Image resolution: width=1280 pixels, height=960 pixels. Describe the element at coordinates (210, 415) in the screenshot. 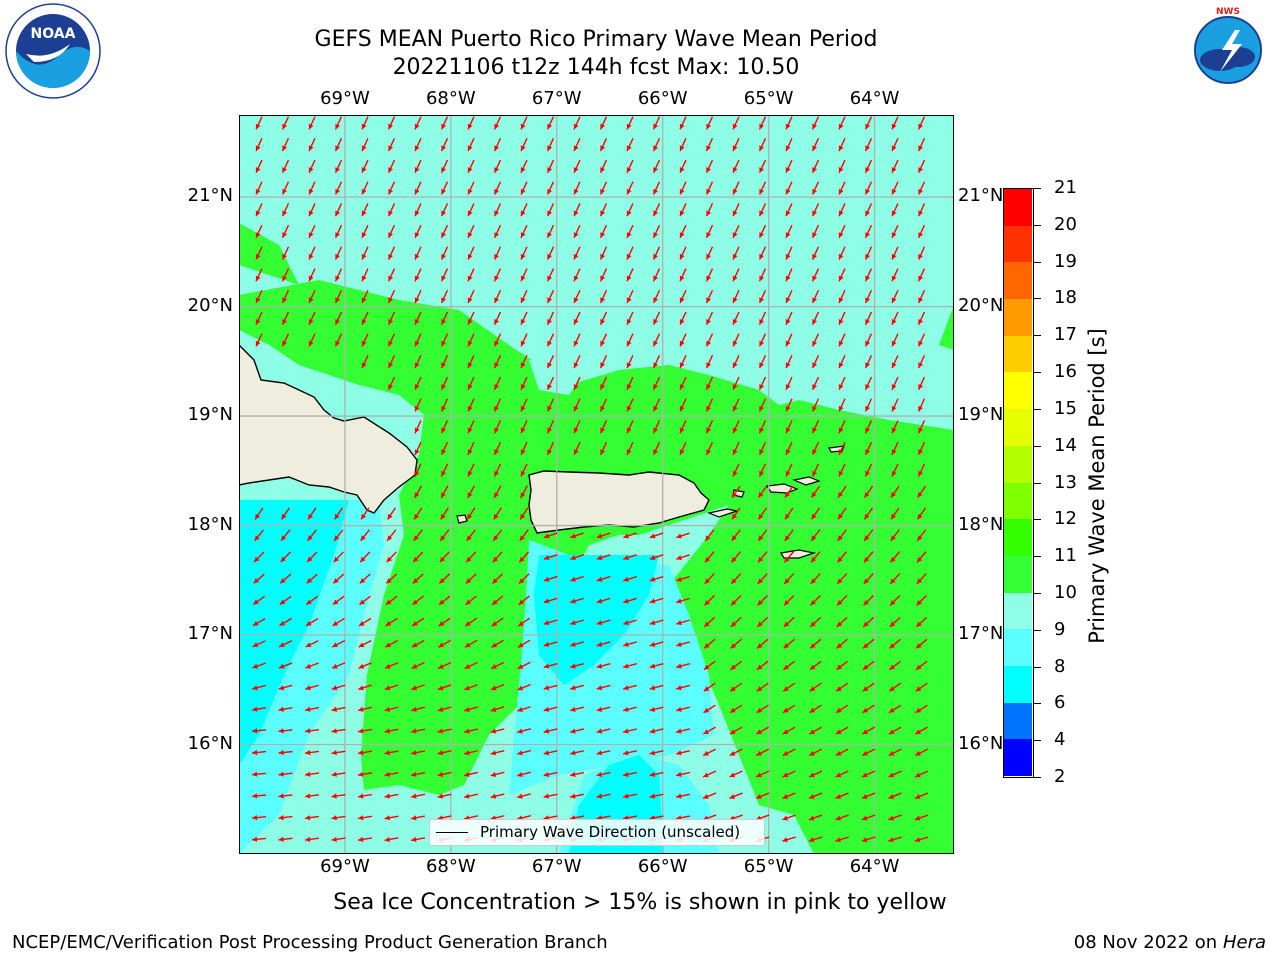

I see `lat-label-left: 19°N` at that location.